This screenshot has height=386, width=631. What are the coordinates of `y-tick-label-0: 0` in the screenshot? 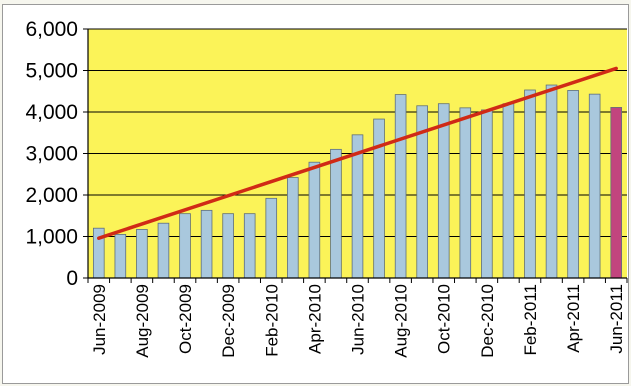 It's located at (72, 278).